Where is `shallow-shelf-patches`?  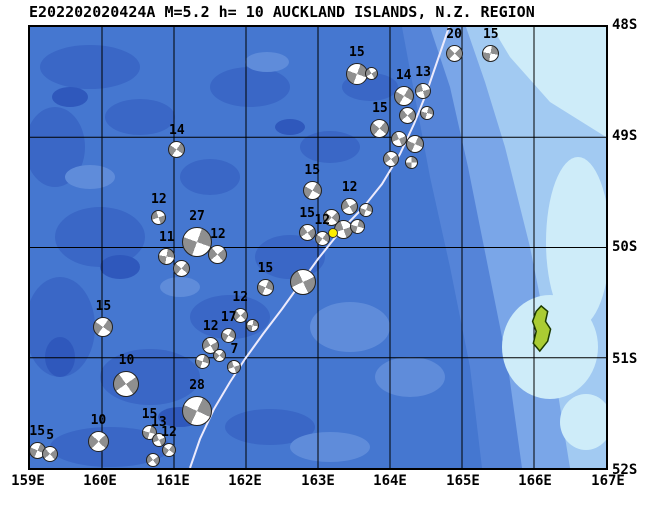 shallow-shelf-patches is located at coordinates (549, 238).